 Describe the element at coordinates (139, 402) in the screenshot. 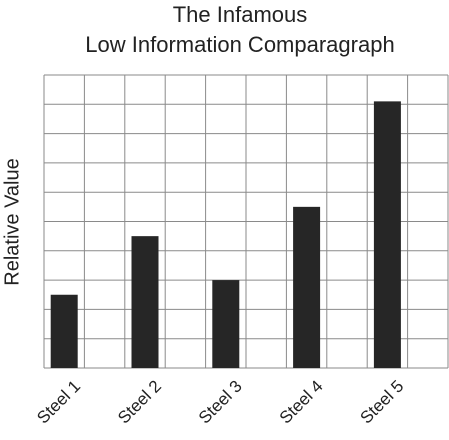

I see `x-tick-label: Steel 2` at that location.